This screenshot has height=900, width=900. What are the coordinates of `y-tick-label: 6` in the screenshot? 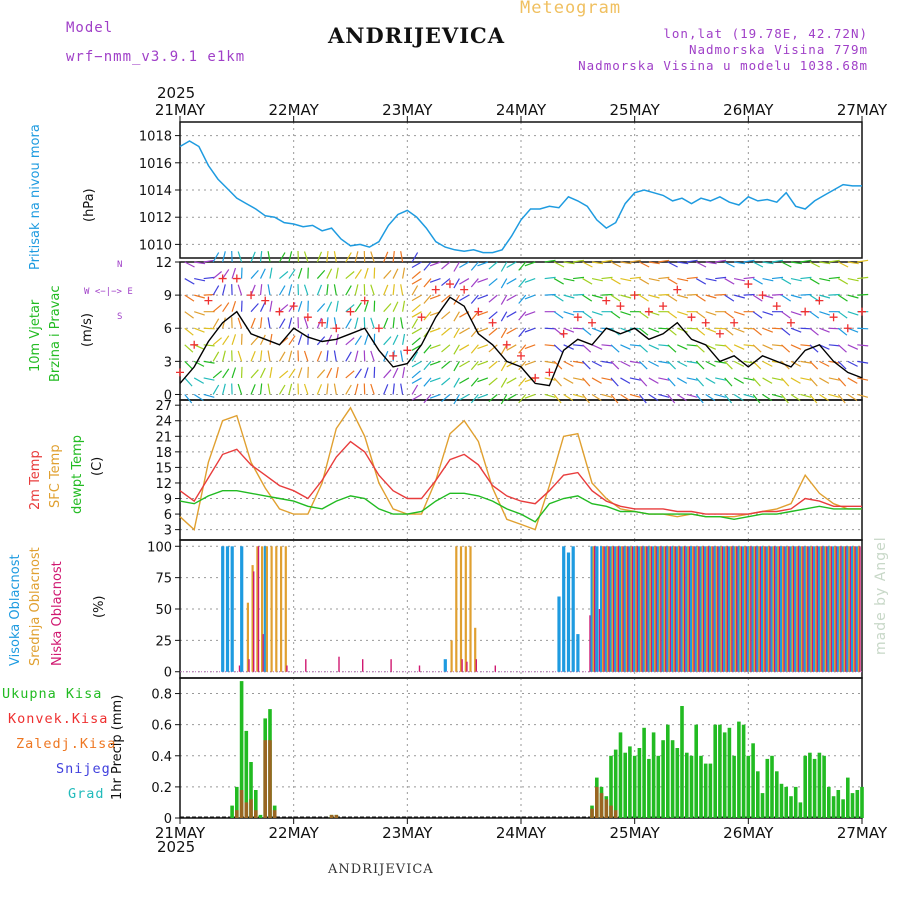 It's located at (168, 329).